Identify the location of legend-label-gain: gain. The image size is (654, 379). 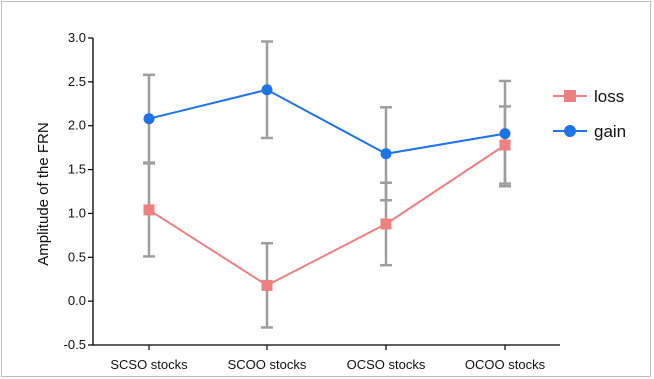
(610, 131).